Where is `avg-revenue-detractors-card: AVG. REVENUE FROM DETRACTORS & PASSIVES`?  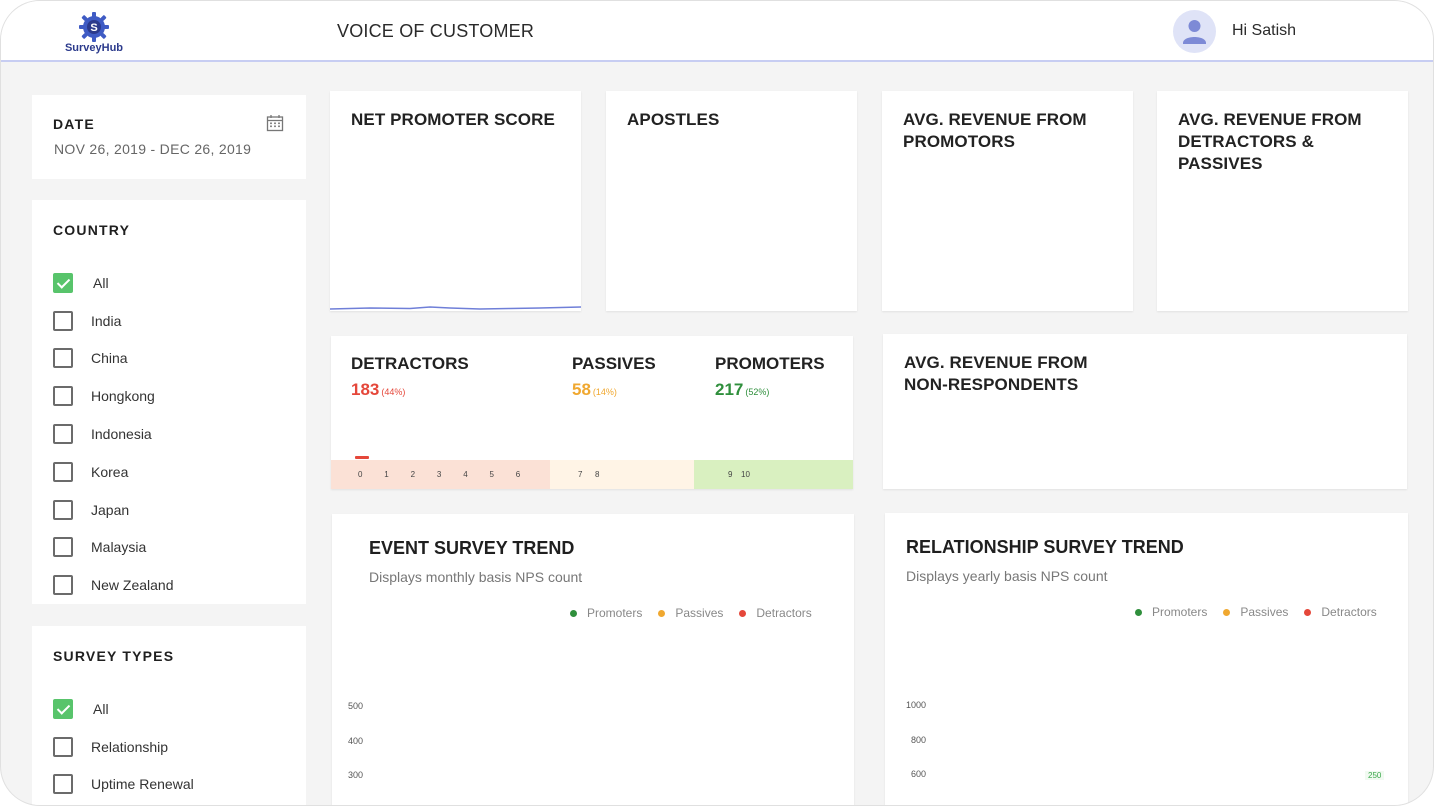
avg-revenue-detractors-card: AVG. REVENUE FROM DETRACTORS & PASSIVES is located at coordinates (1282, 201).